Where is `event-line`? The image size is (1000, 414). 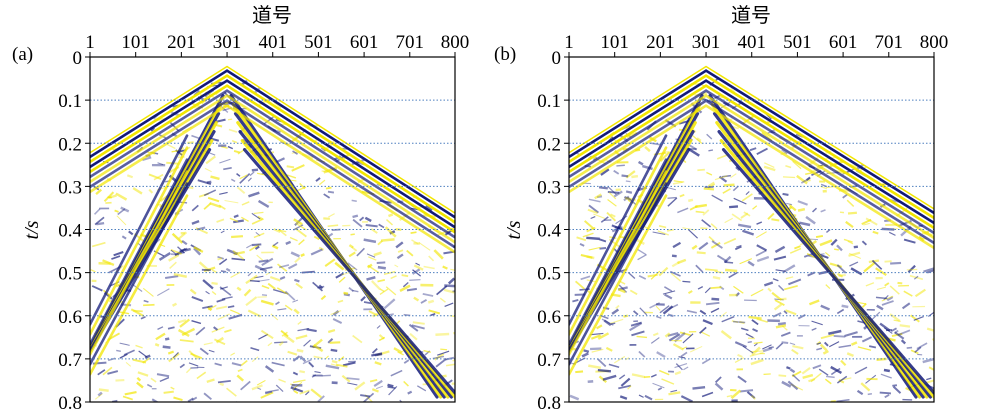 event-line is located at coordinates (348, 272).